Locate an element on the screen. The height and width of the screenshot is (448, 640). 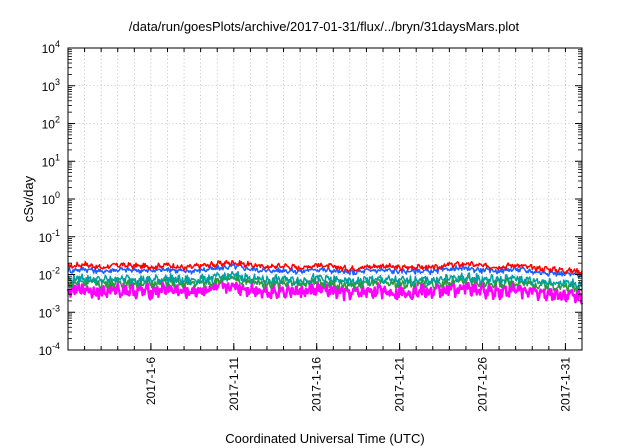
y-tick-label: 10⁻¹ is located at coordinates (49, 236).